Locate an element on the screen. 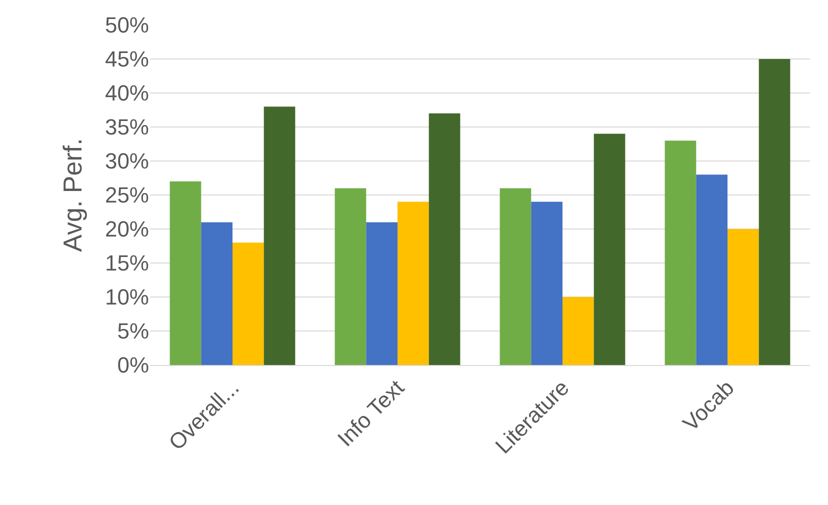  y-tick-label: 30% is located at coordinates (126, 161).